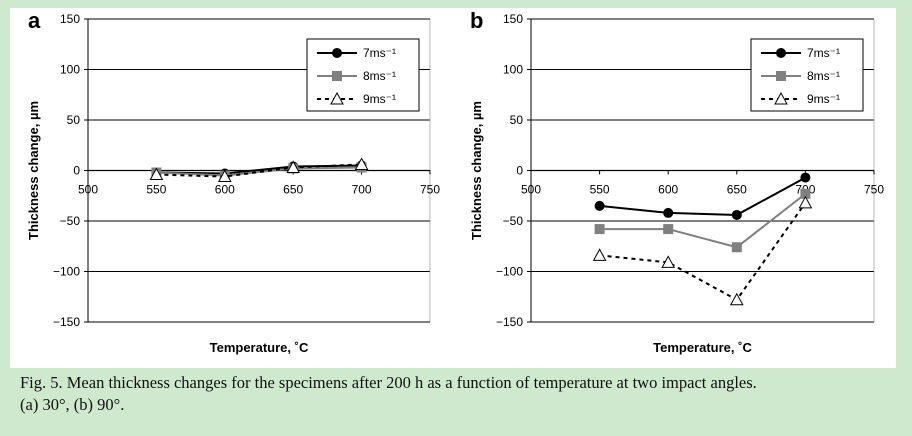  What do you see at coordinates (72, 404) in the screenshot?
I see `caption-line-2: (a) 30°, (b) 90°.` at bounding box center [72, 404].